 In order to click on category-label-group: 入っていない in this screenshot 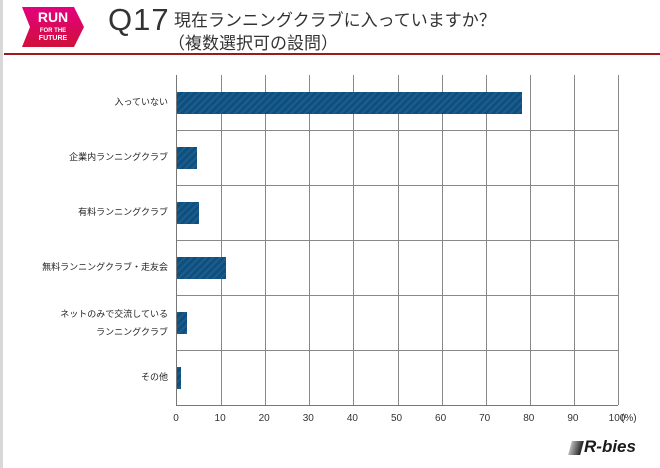, I will do `click(141, 103)`.